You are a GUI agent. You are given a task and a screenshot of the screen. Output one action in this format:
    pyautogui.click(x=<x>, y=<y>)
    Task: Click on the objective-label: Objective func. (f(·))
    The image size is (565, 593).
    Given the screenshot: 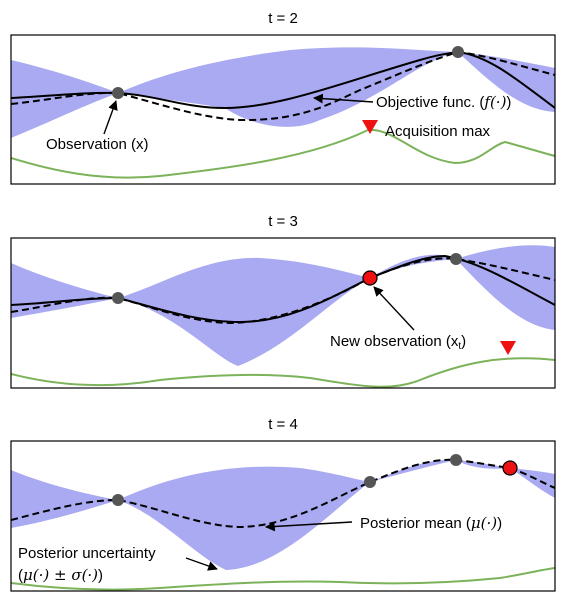 What is the action you would take?
    pyautogui.click(x=443, y=102)
    